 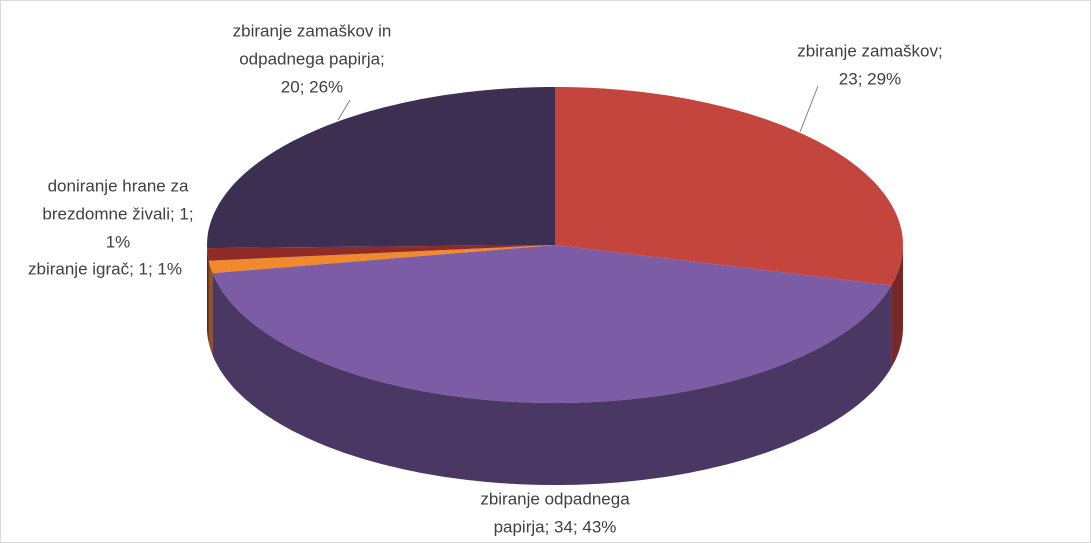 I want to click on data-label: 23; 29%, so click(x=870, y=78).